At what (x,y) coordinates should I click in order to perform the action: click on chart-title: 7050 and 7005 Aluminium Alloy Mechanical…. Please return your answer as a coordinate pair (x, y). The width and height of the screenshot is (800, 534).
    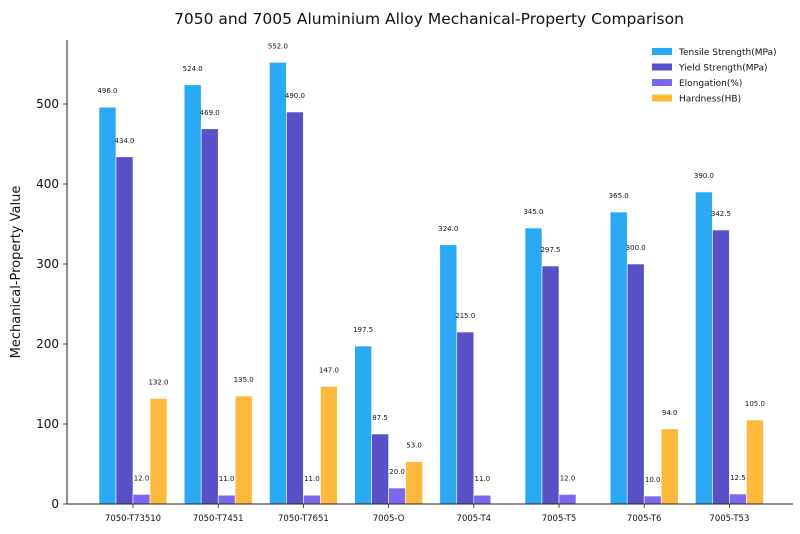
    Looking at the image, I should click on (429, 19).